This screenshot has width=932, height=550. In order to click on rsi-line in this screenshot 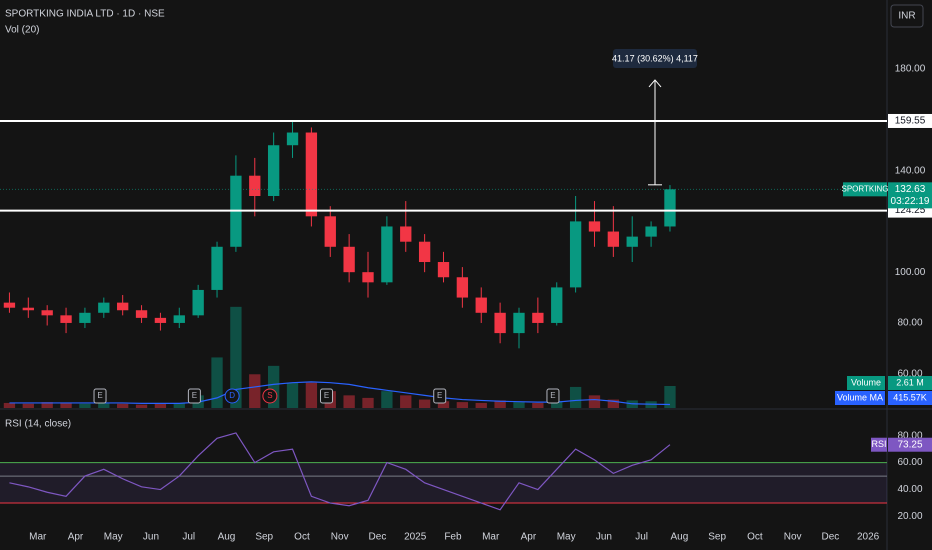, I will do `click(340, 471)`.